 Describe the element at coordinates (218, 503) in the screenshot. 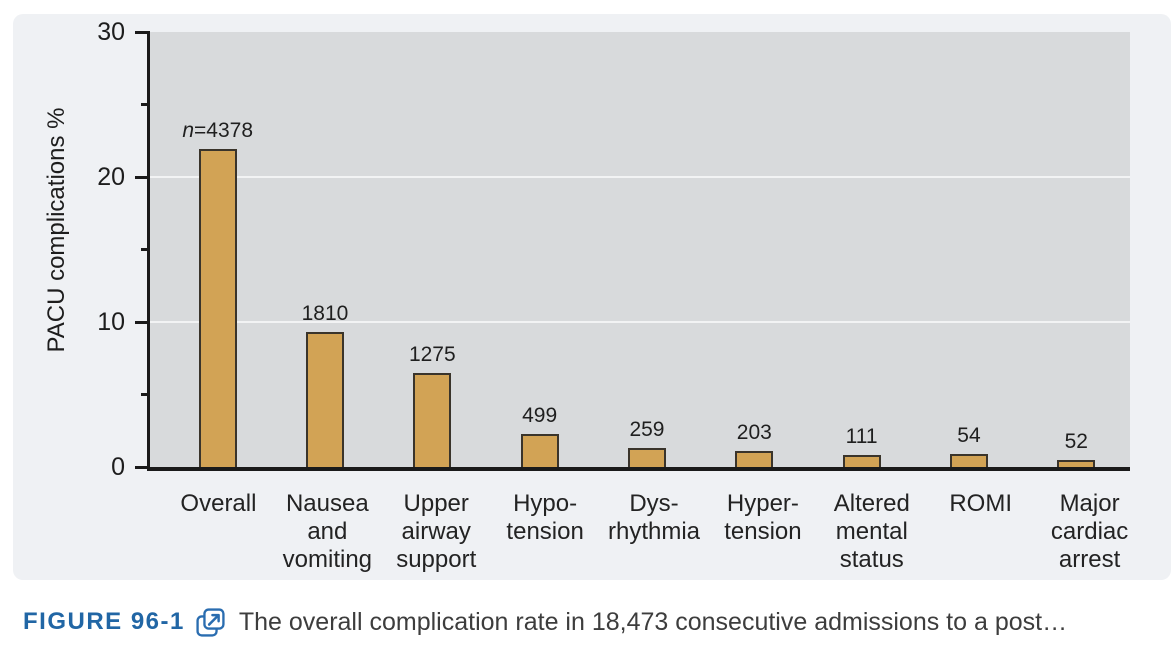

I see `x-label-overall: Overall` at that location.